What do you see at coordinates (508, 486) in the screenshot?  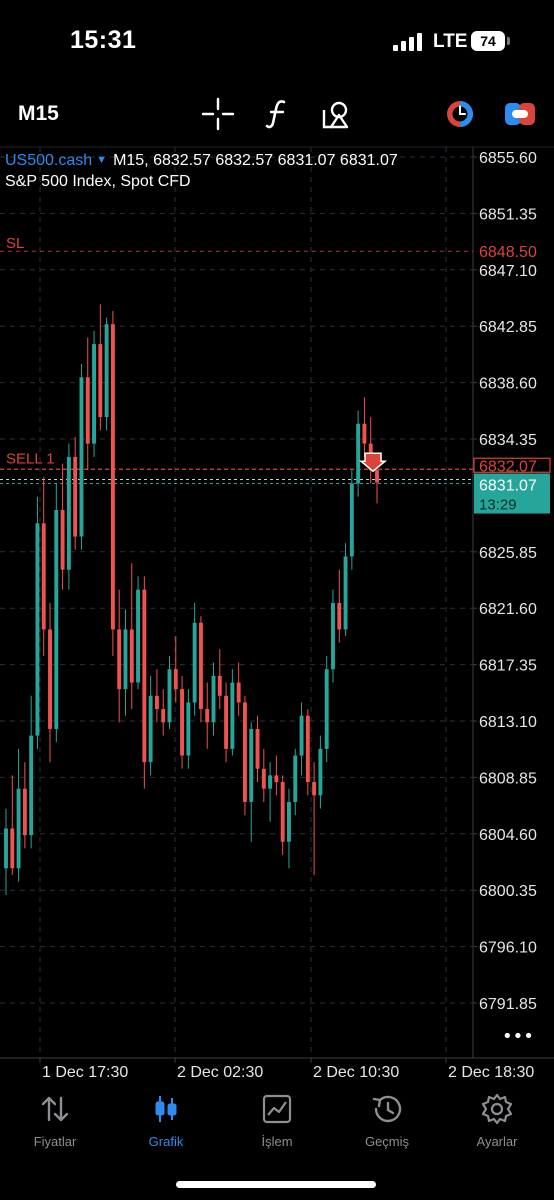 I see `current-price-label: 6831.07` at bounding box center [508, 486].